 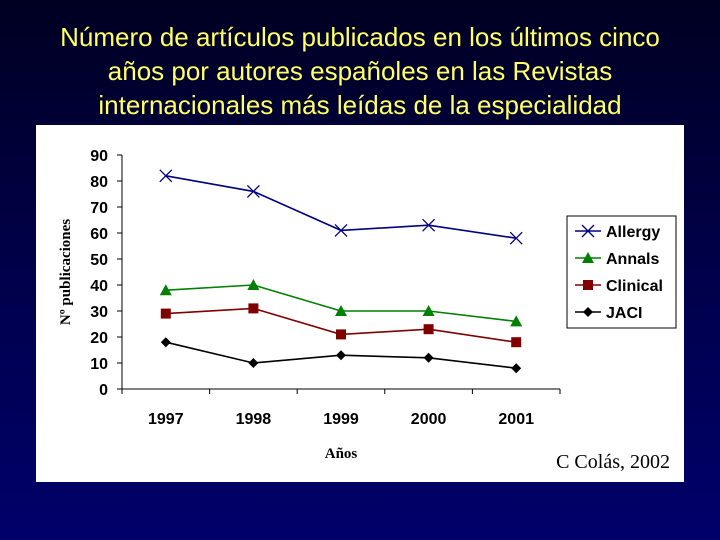 I want to click on legend-marker-annals, so click(x=588, y=257).